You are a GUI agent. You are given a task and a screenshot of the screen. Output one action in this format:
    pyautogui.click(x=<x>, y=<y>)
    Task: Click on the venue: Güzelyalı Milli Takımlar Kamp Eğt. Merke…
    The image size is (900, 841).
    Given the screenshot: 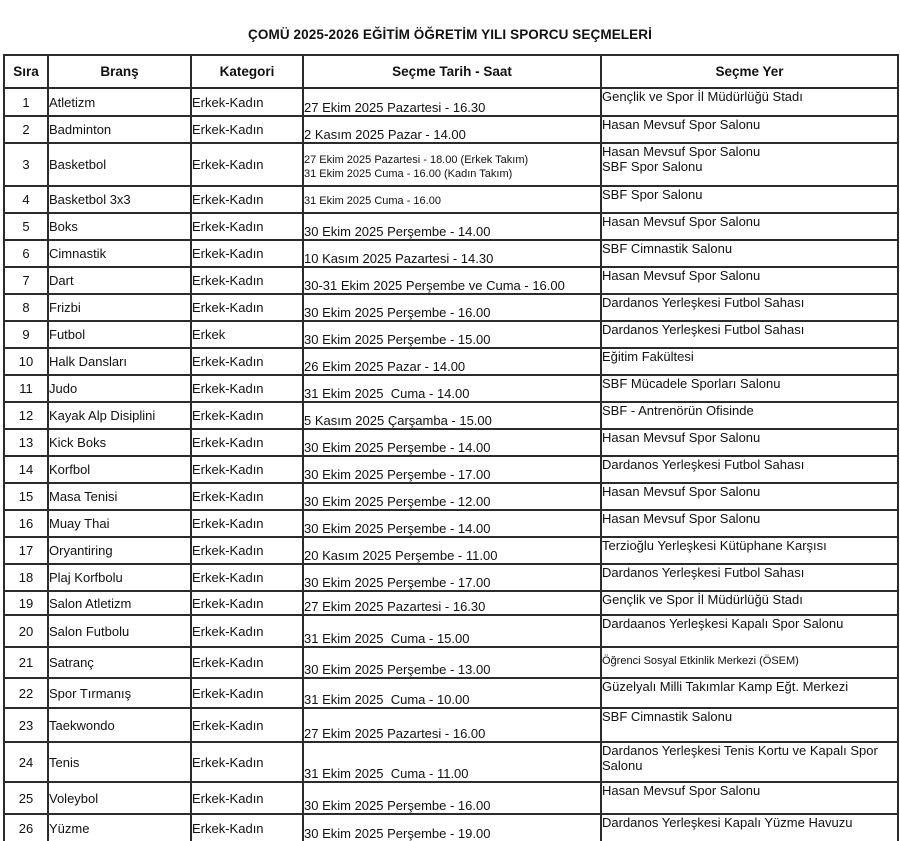 What is the action you would take?
    pyautogui.click(x=749, y=693)
    